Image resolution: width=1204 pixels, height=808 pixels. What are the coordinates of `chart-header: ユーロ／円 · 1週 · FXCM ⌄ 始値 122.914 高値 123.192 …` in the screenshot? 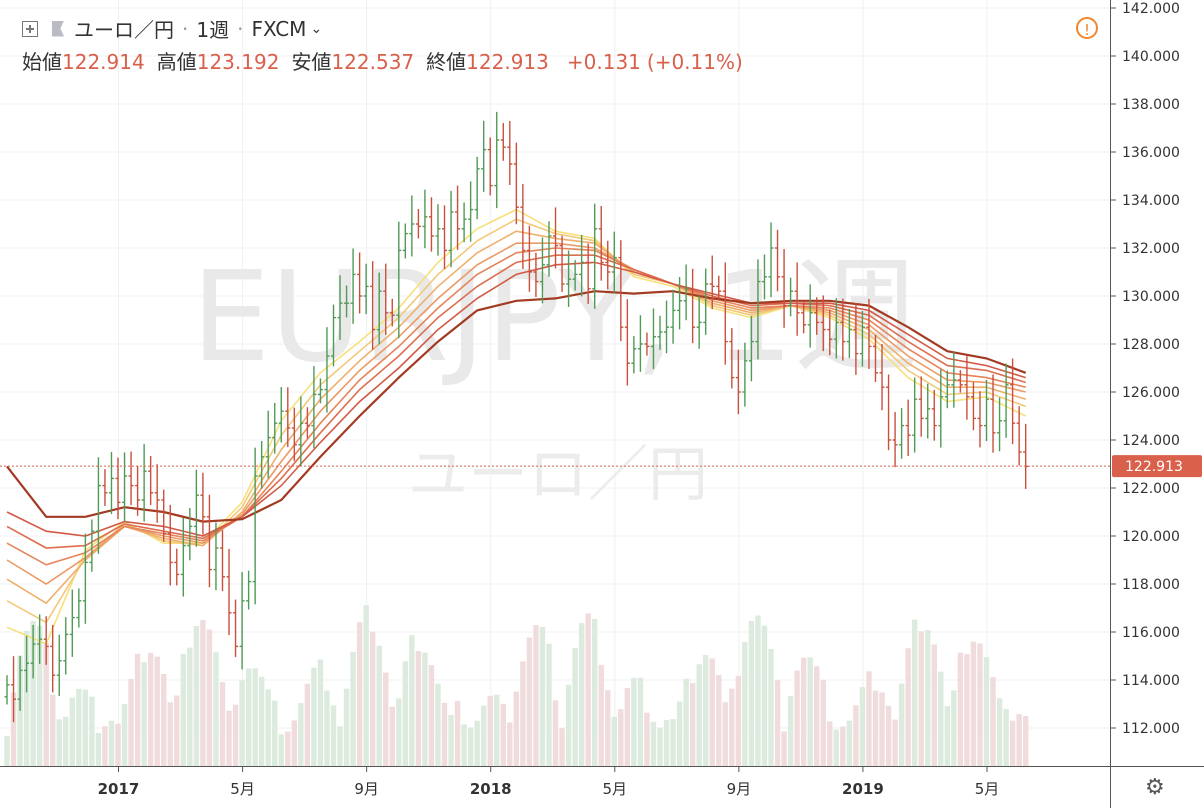 It's located at (555, 40).